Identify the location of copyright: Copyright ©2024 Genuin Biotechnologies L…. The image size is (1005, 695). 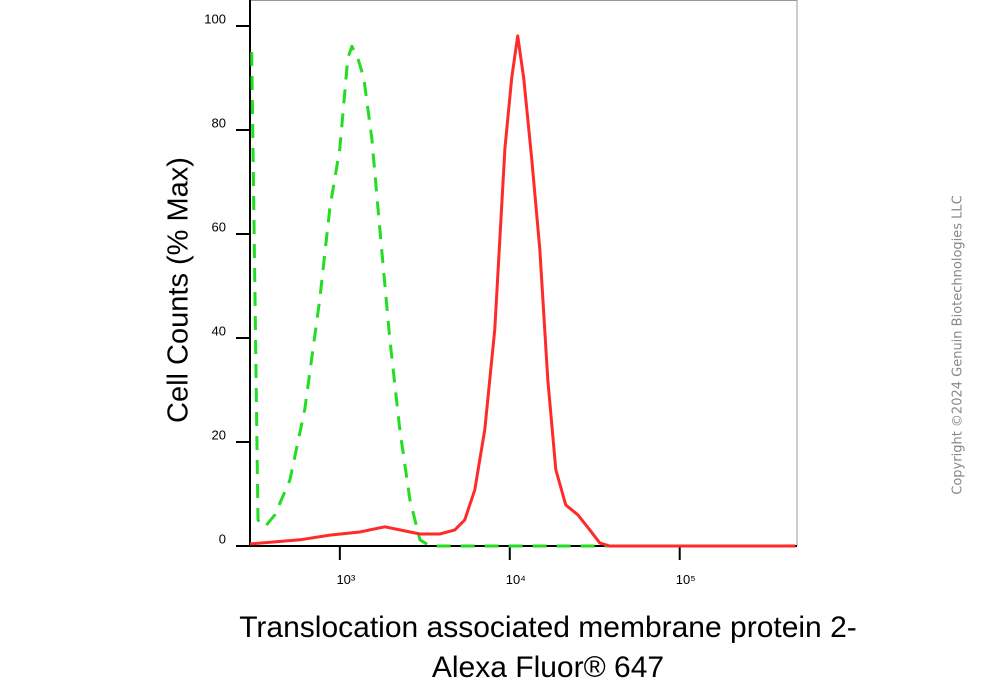
(958, 344).